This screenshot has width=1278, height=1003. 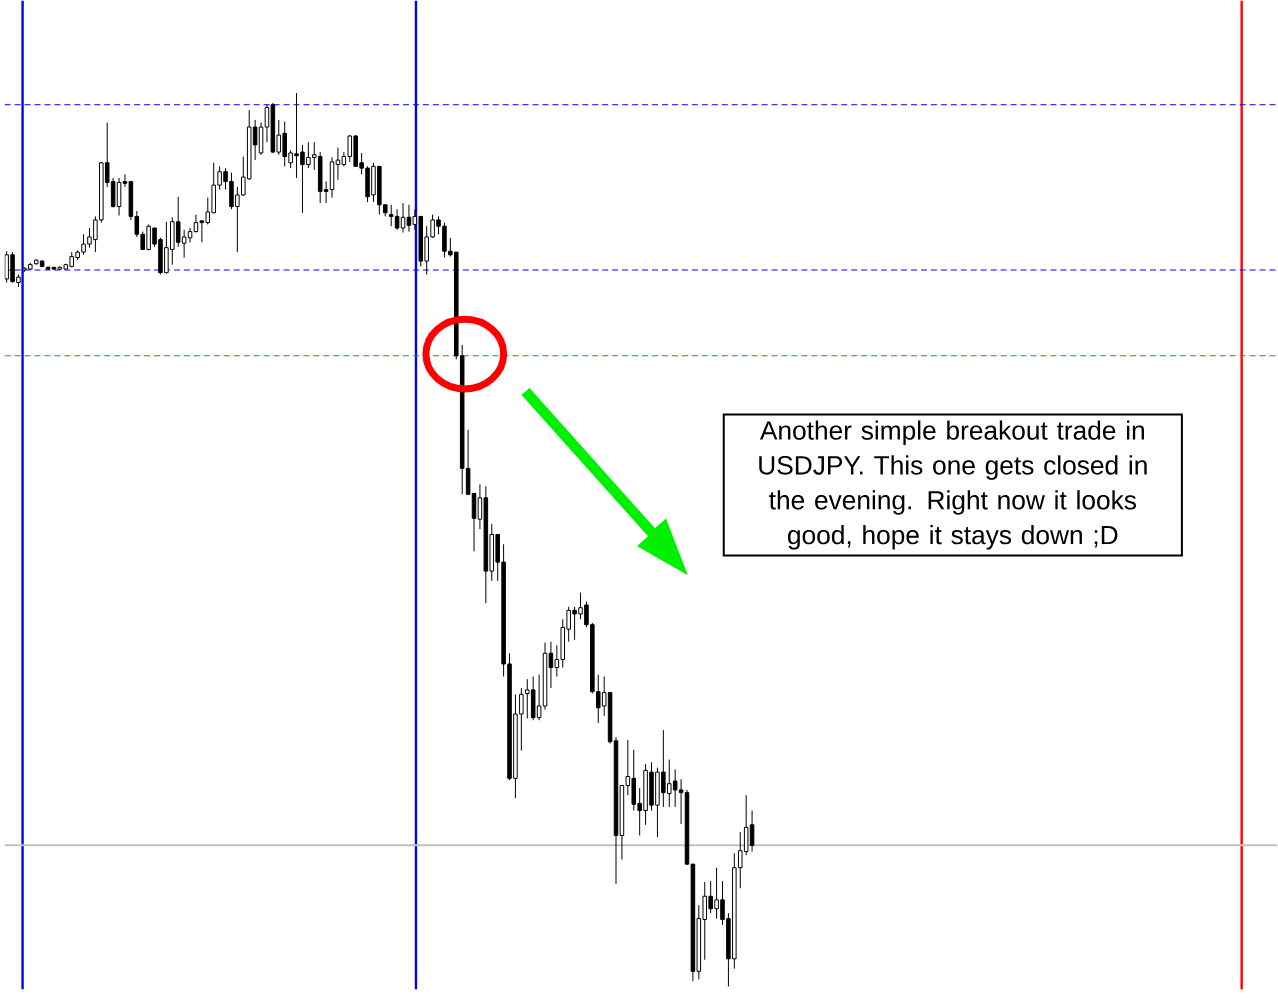 I want to click on text: Another simple breakout trade in USDJPY. This one gets closed in the evening. Right now it looks good, hope it stays down ;D, so click(x=953, y=485).